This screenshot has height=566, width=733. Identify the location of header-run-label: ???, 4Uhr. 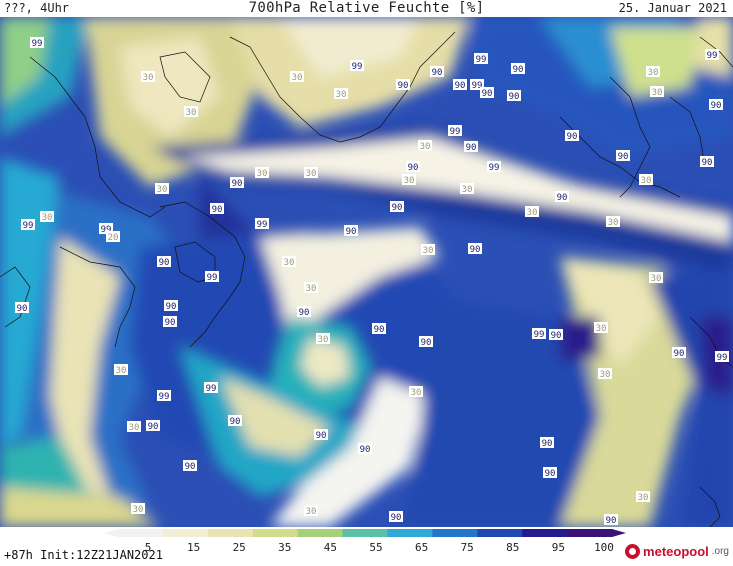
(37, 8).